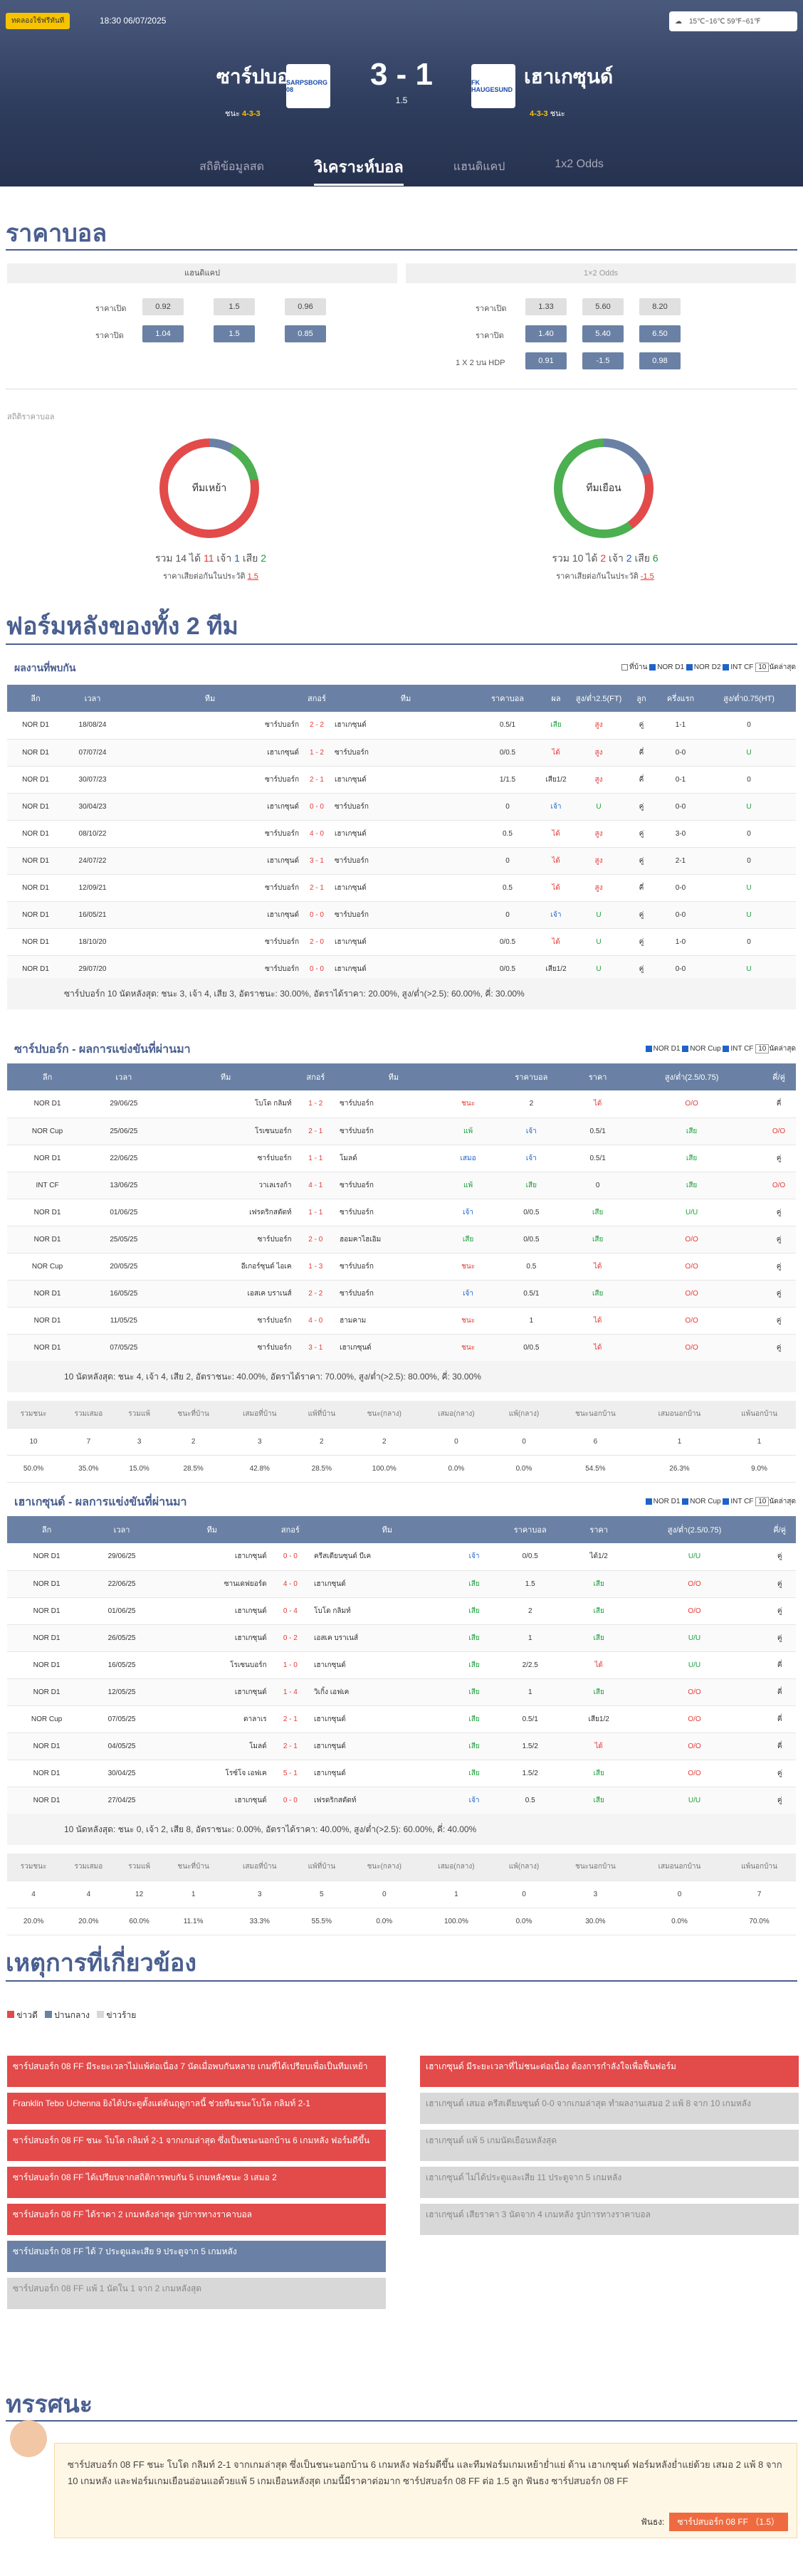  What do you see at coordinates (387, 1692) in the screenshot?
I see `table-cell: วิเกิ้ง เอฟเค` at bounding box center [387, 1692].